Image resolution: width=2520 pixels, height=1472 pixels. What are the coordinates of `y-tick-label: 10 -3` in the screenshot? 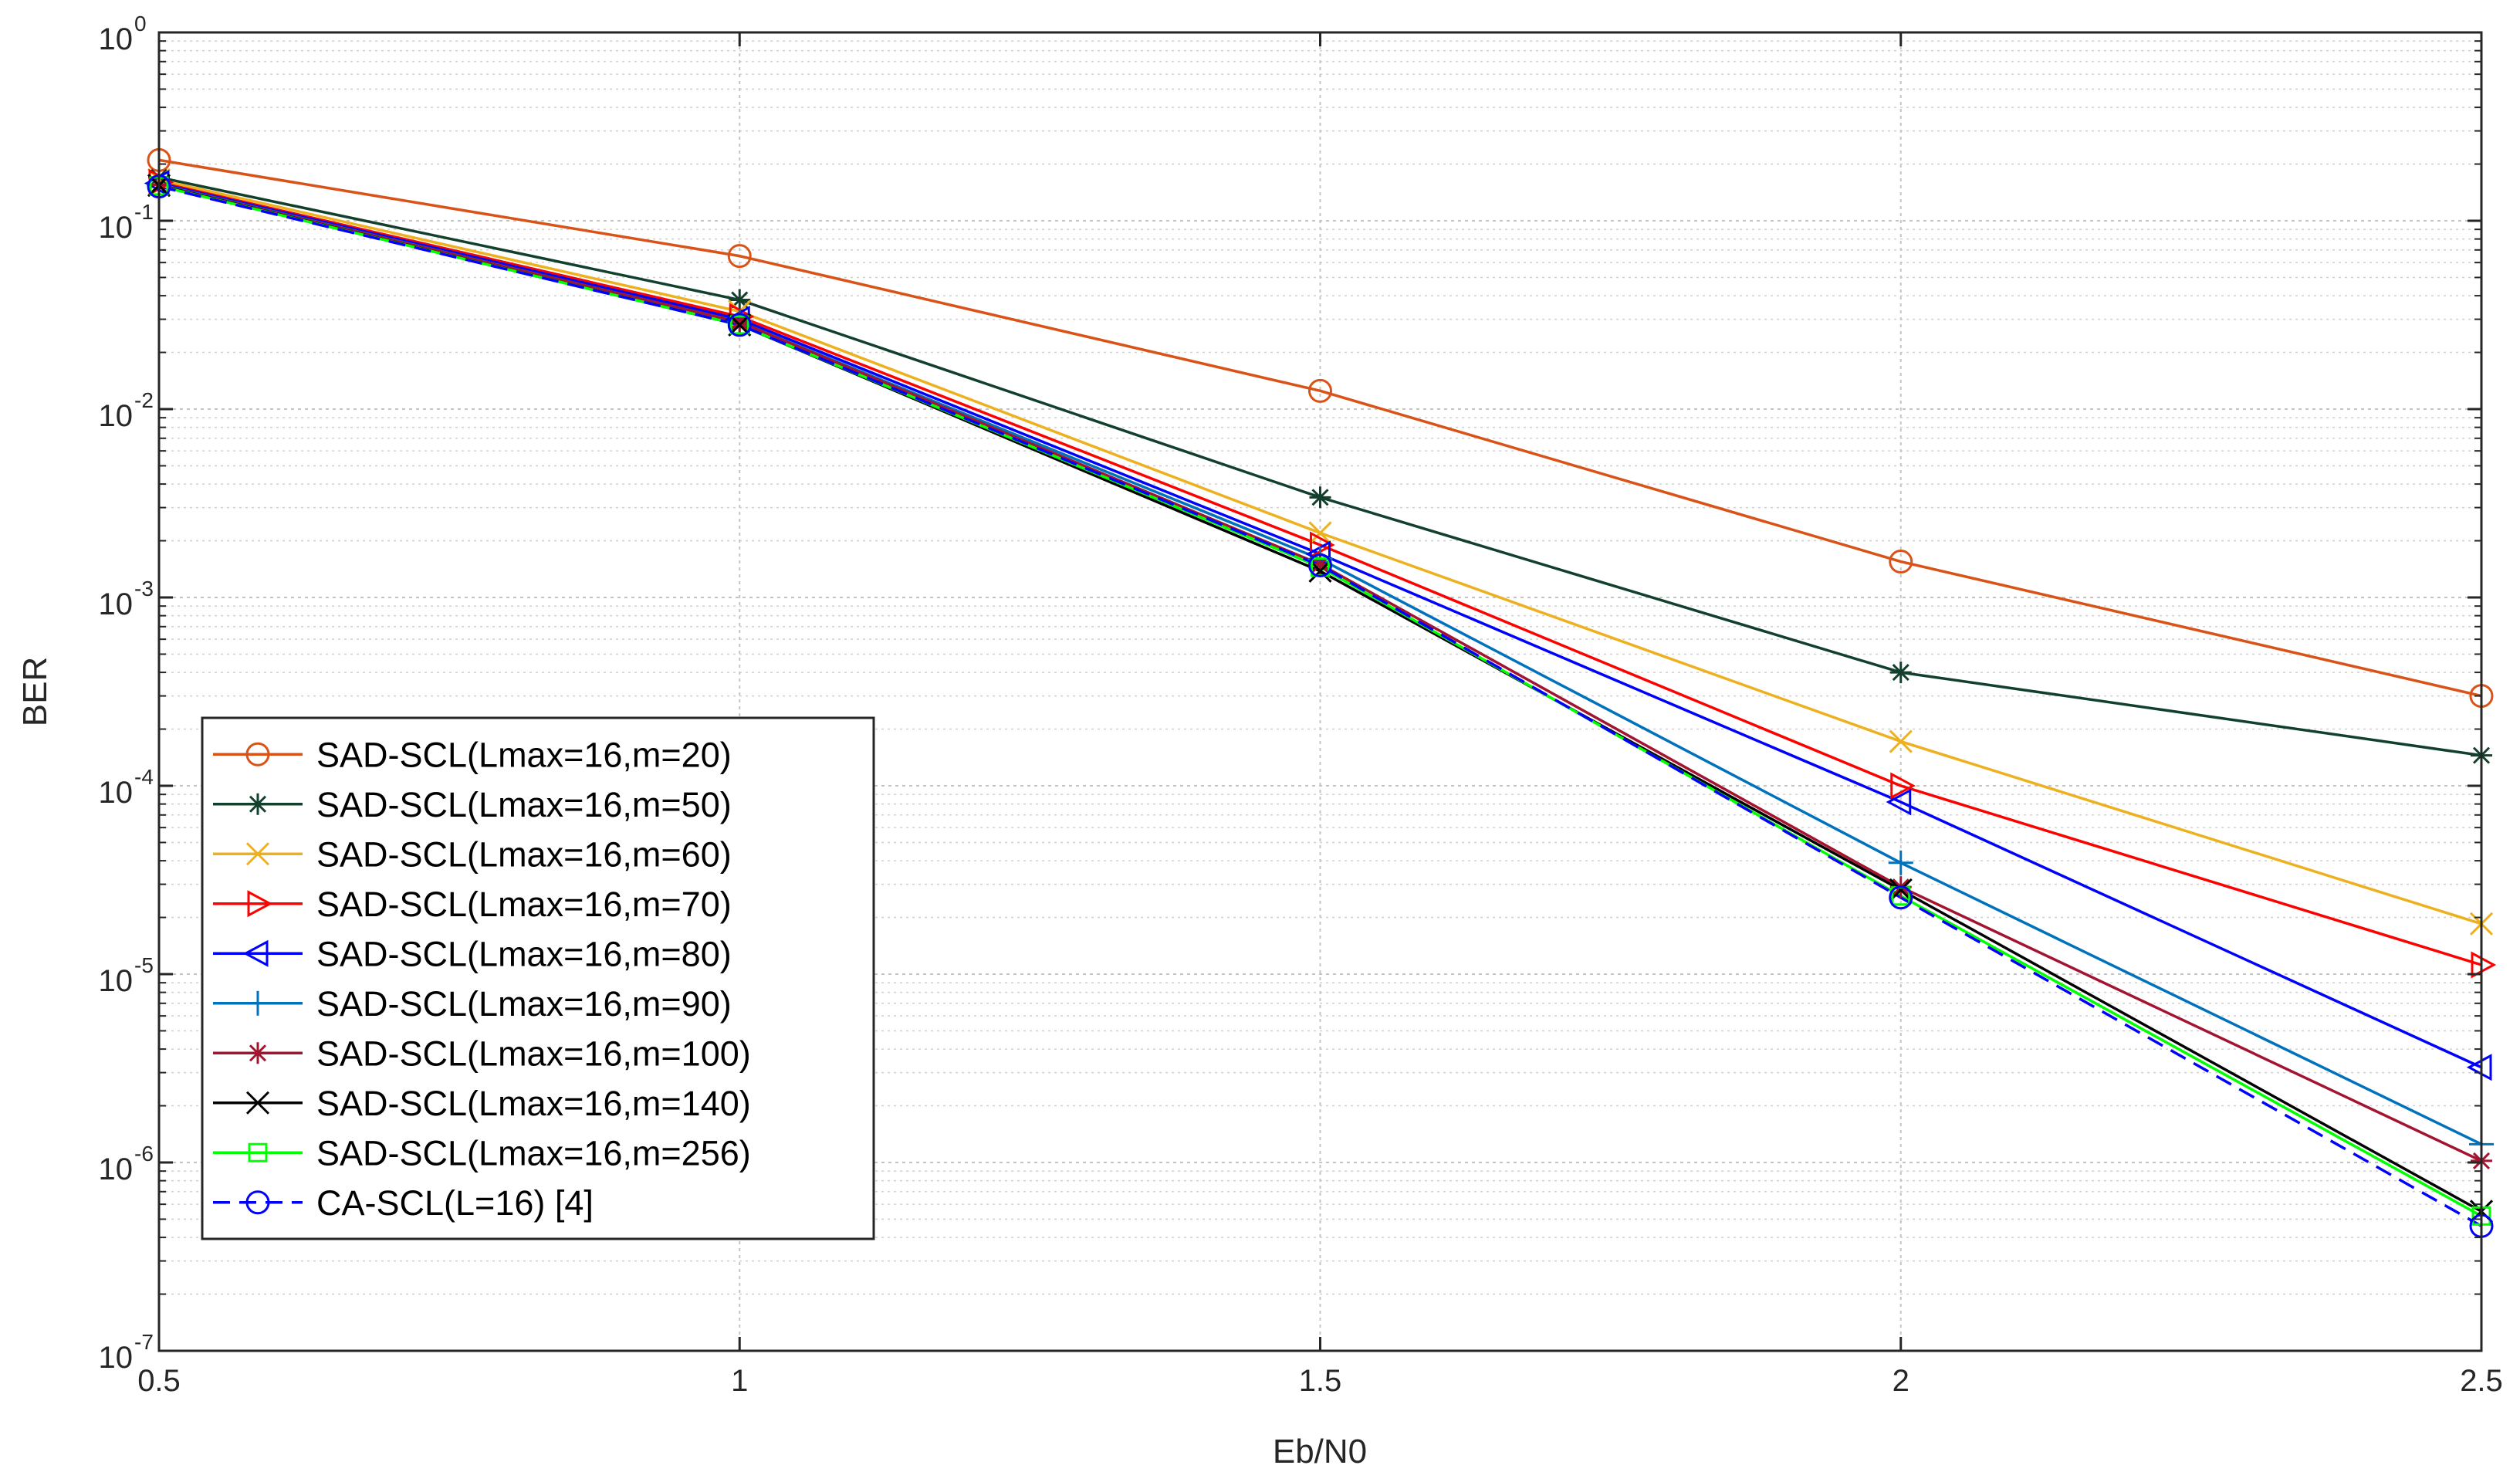 It's located at (126, 599).